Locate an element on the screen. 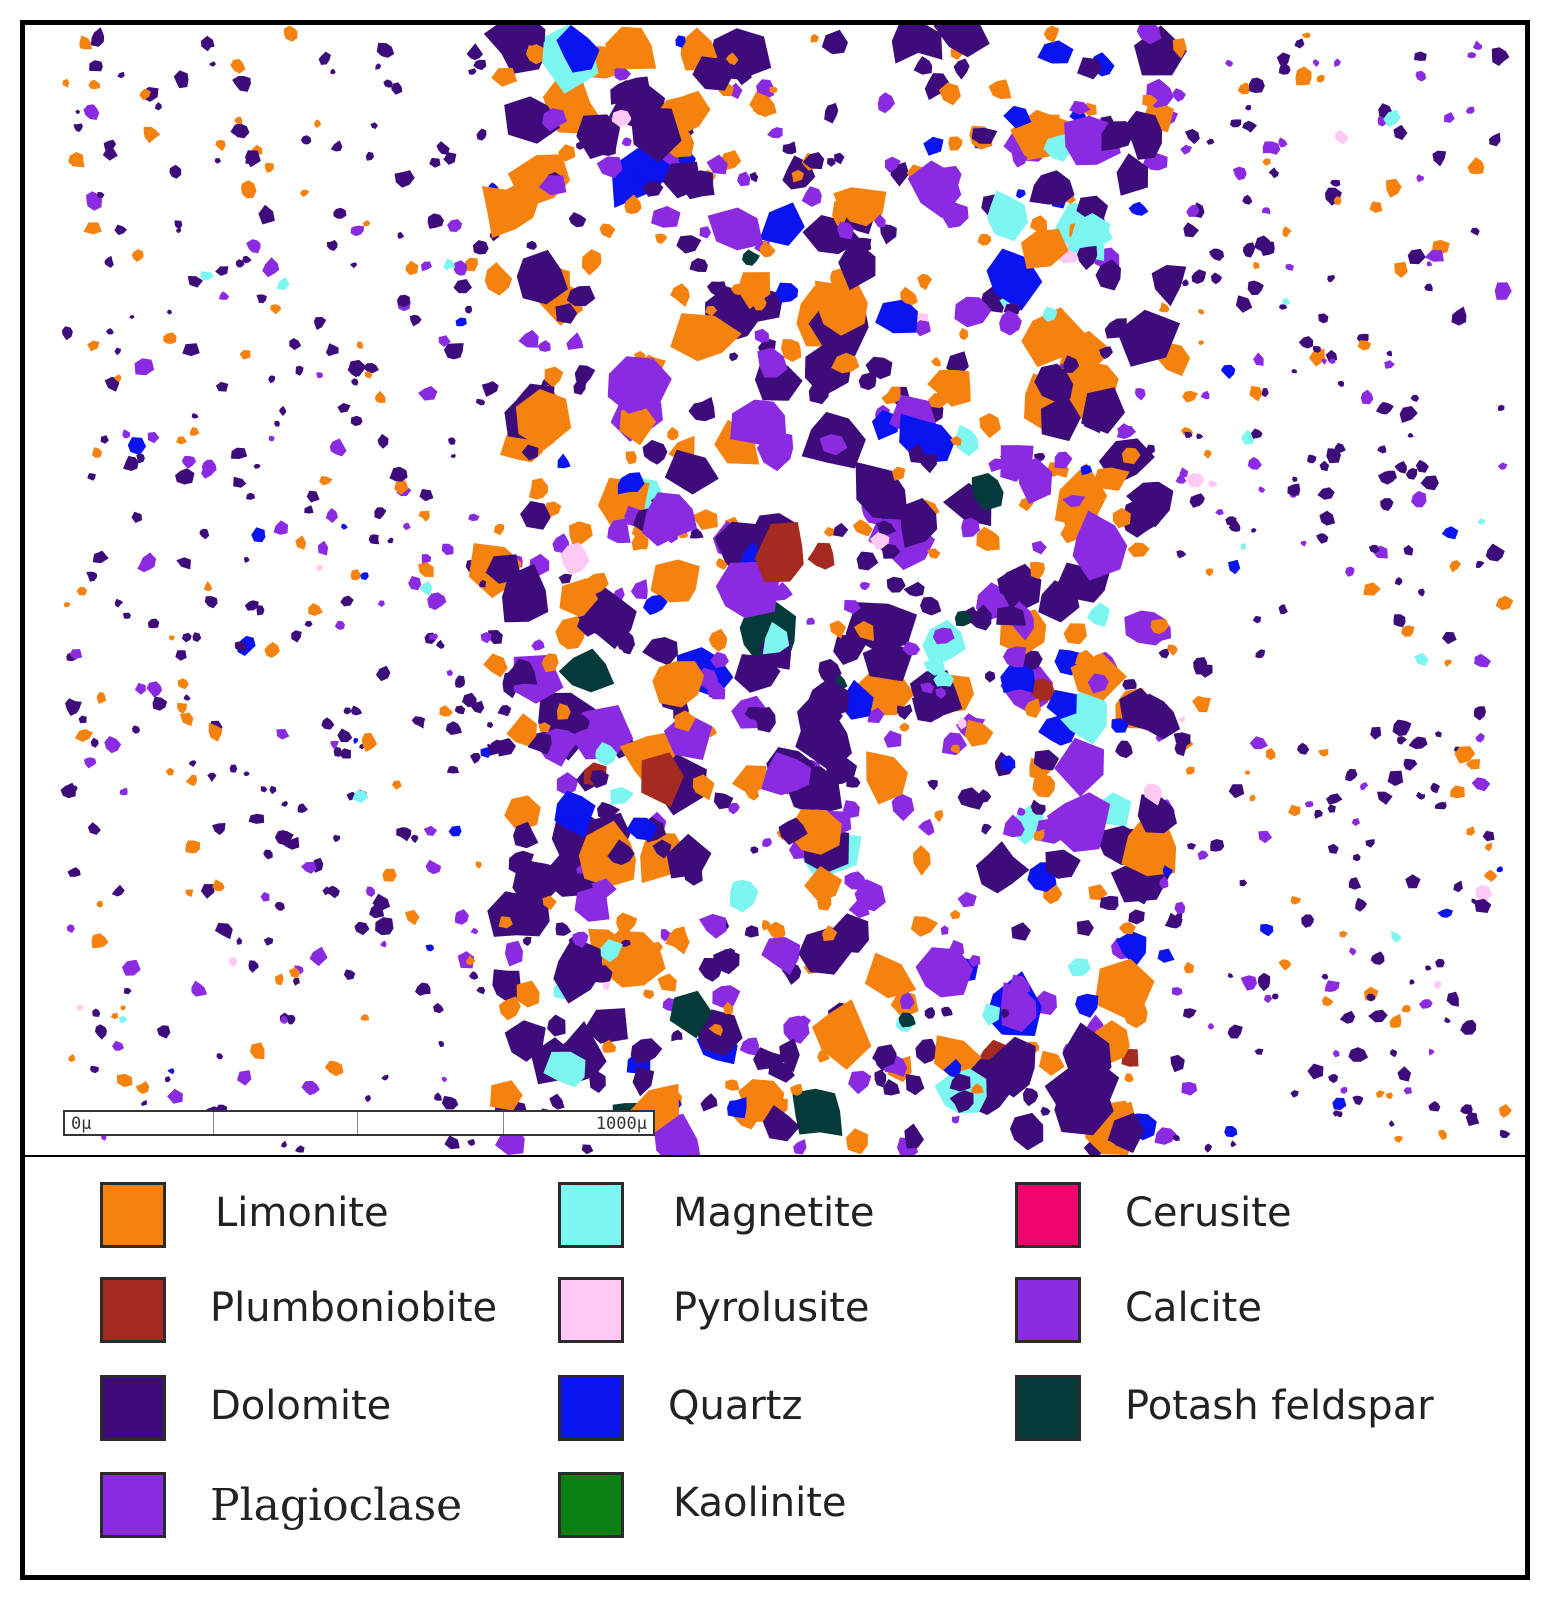 The image size is (1554, 1601). legend-label-pyrolusite: Pyrolusite is located at coordinates (771, 1308).